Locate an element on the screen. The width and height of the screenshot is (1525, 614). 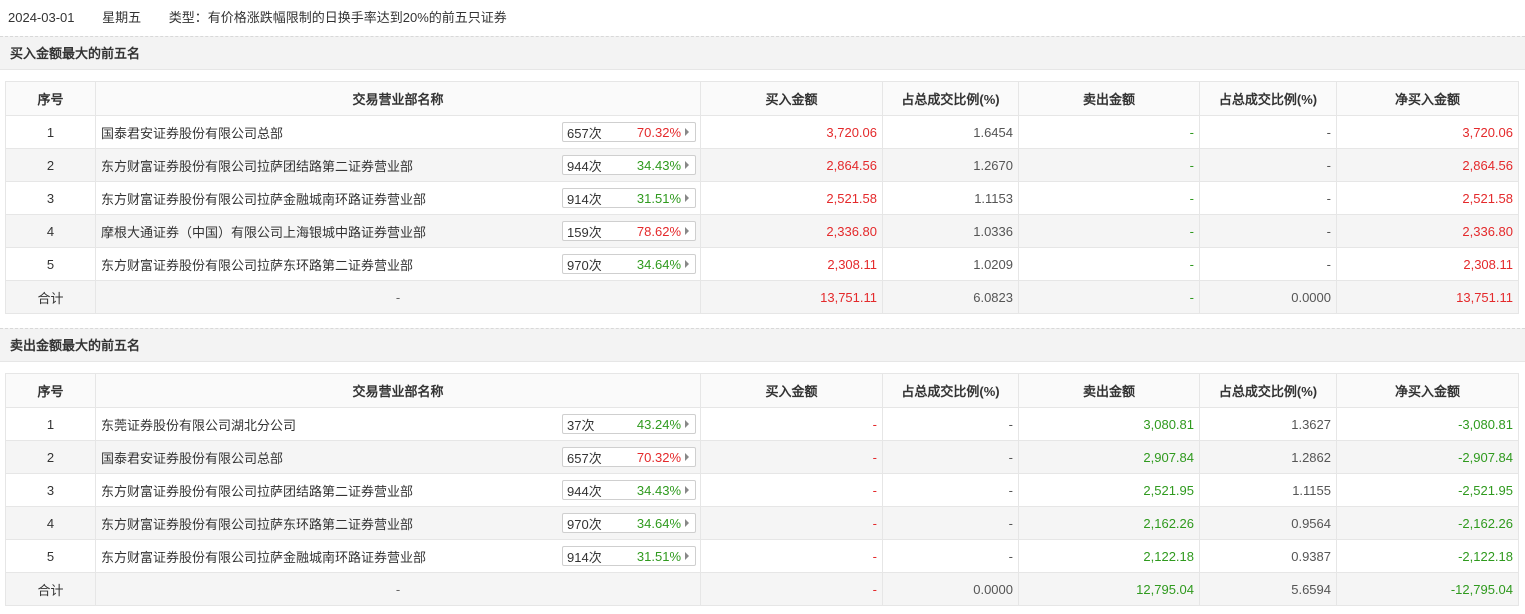
branch-name: 摩根大通证券（中国）有限公司上海银城中路证券营业部 is located at coordinates (264, 232).